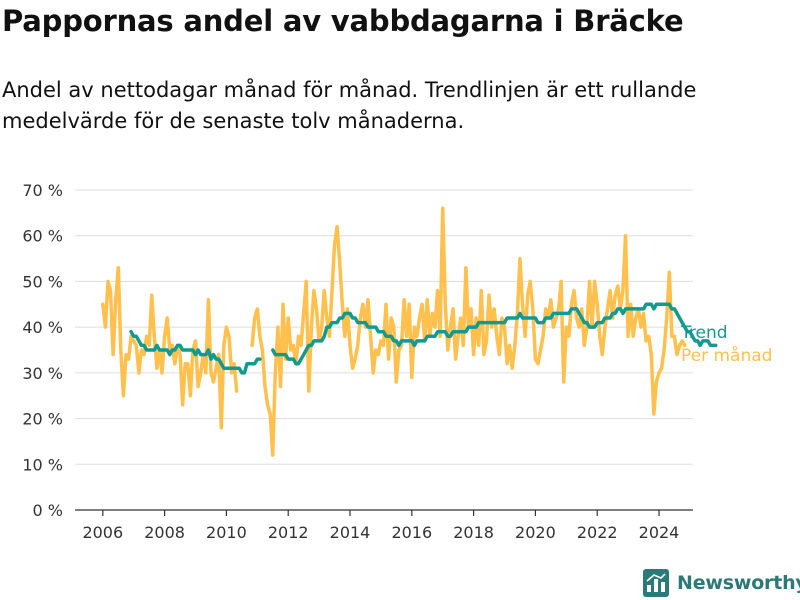 The image size is (800, 600). What do you see at coordinates (42, 236) in the screenshot?
I see `y-tick-label-60: 60 %` at bounding box center [42, 236].